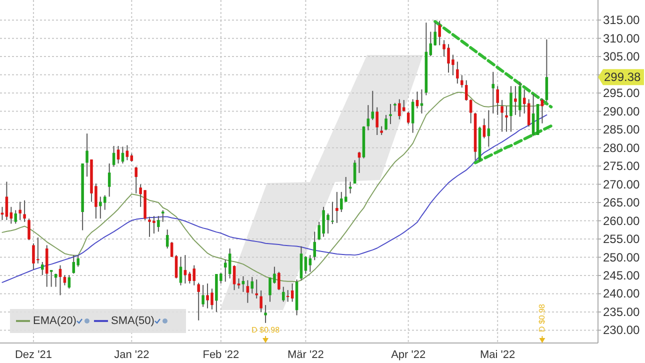 This screenshot has height=363, width=645. I want to click on x-tick-label: Apr '22, so click(408, 355).